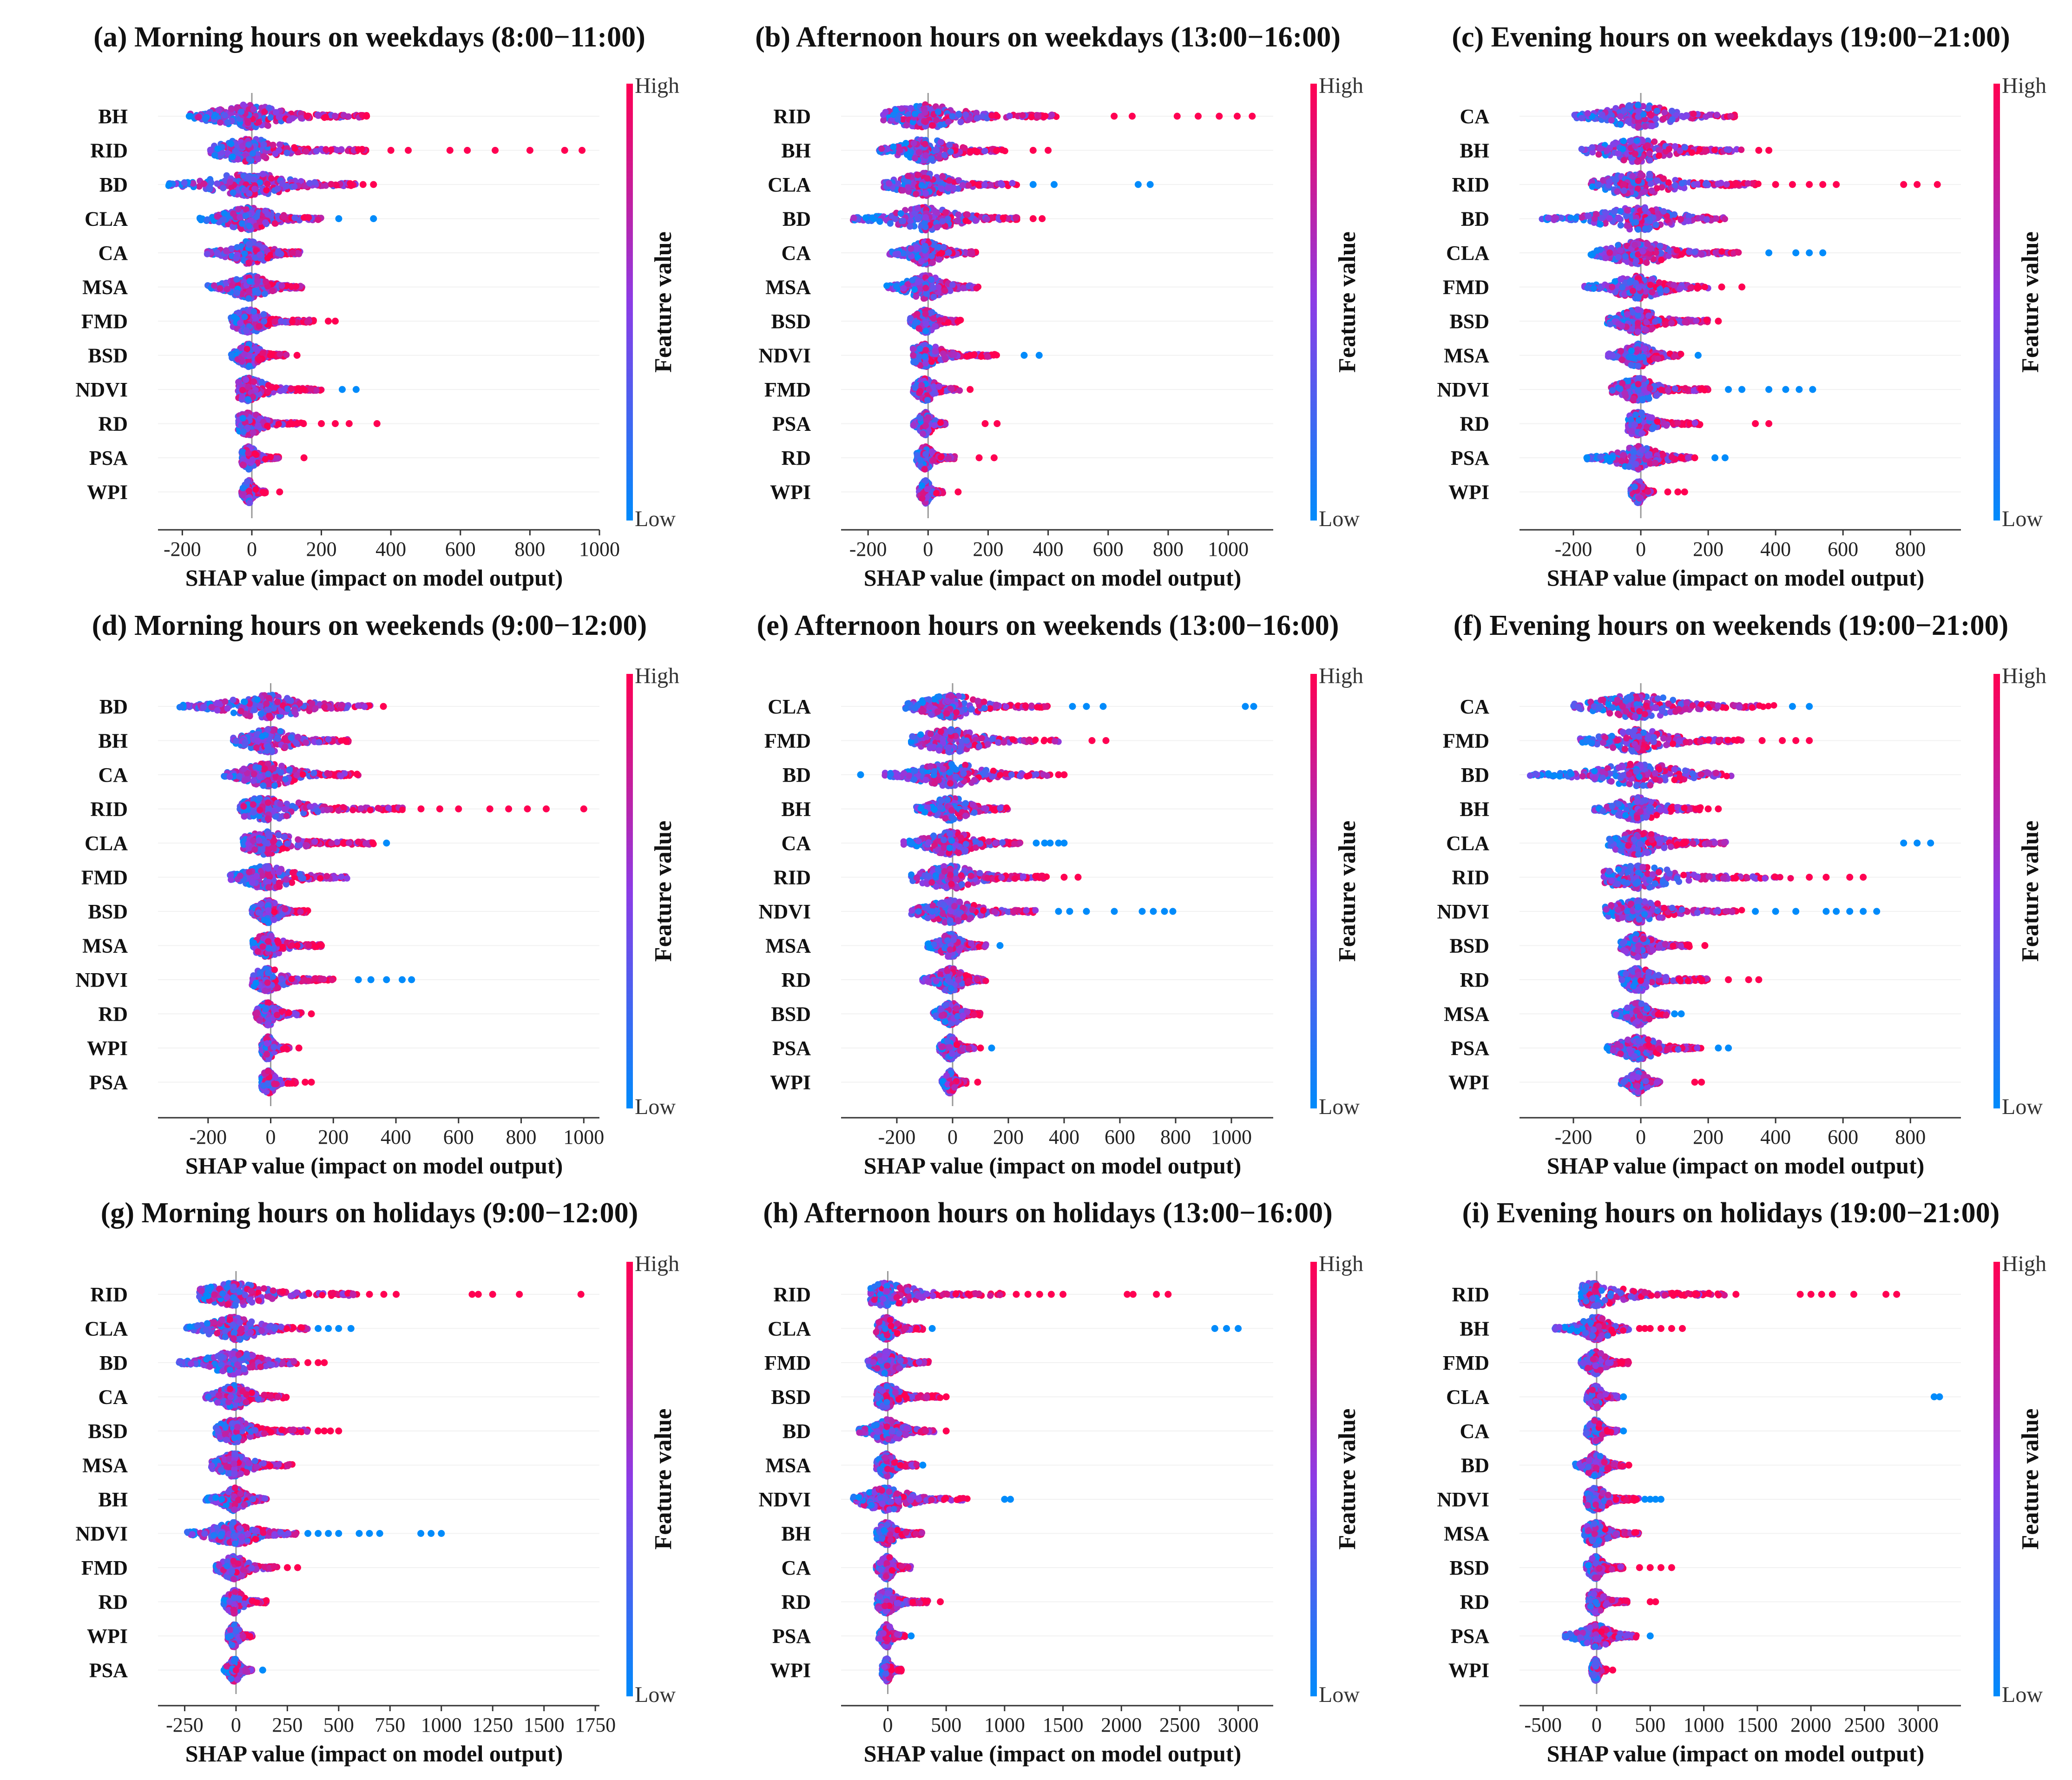 The width and height of the screenshot is (2072, 1780). I want to click on x-tick-label: 800, so click(529, 549).